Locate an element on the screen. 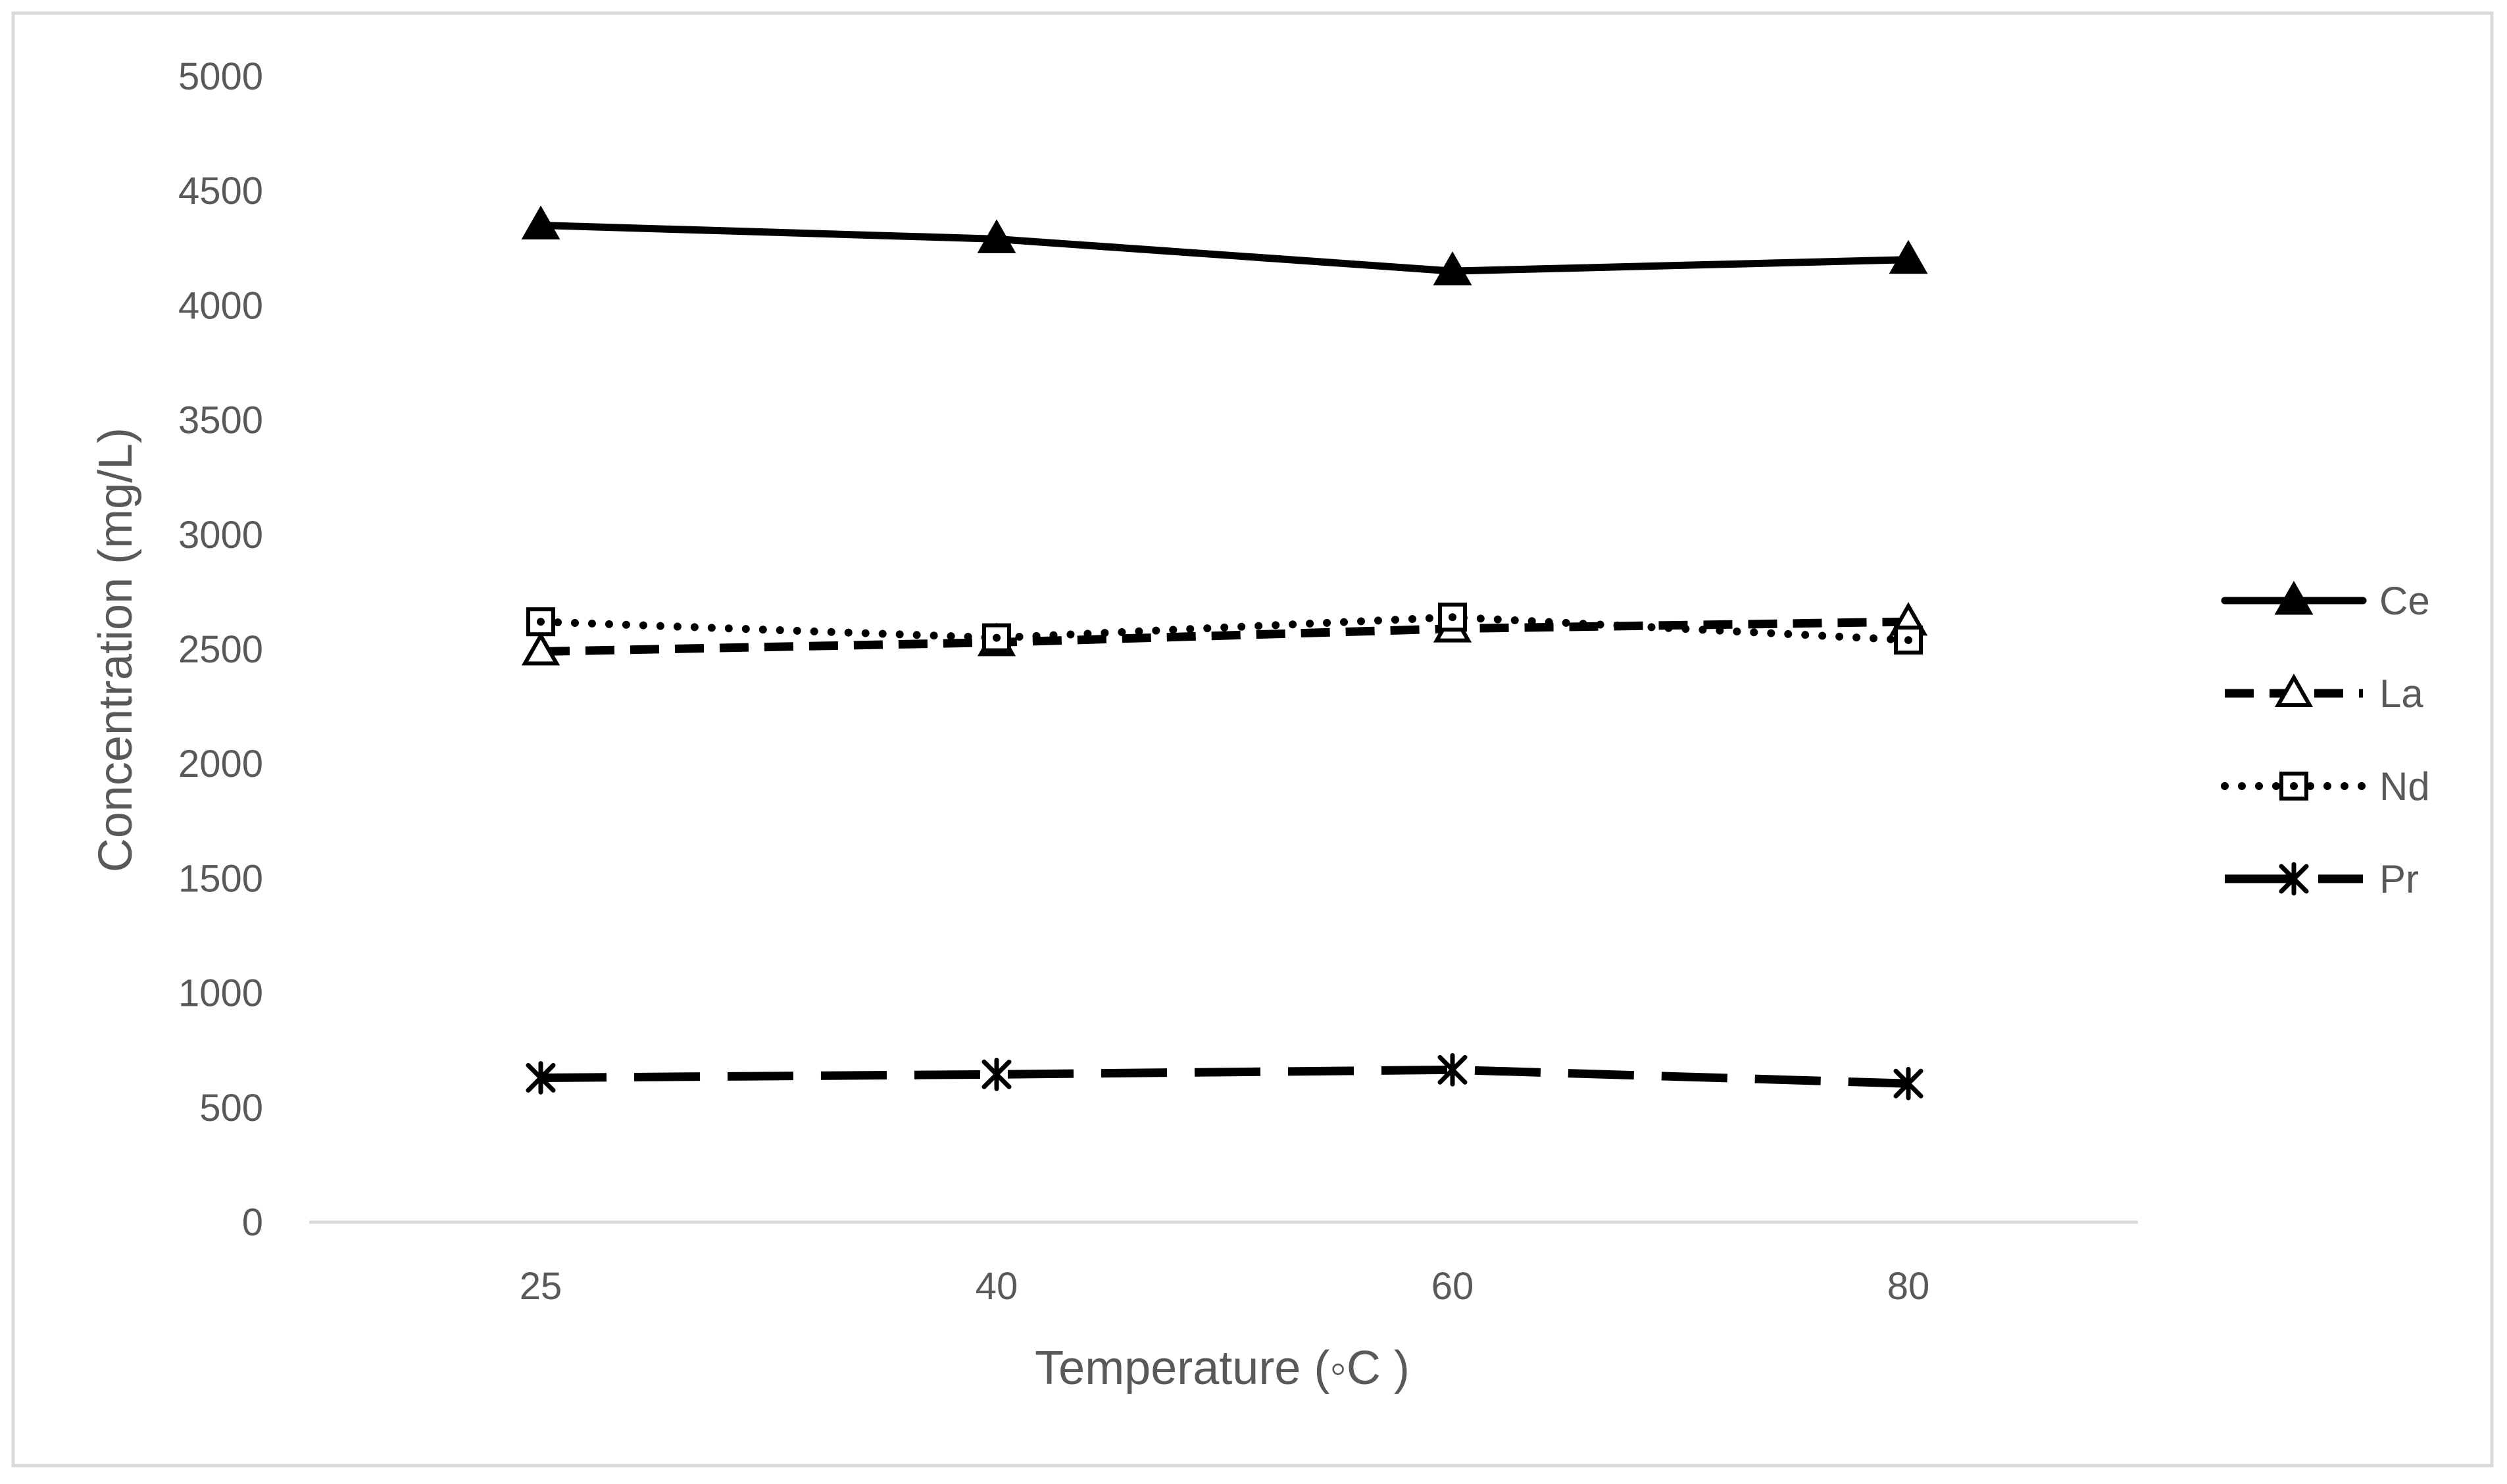 Image resolution: width=2507 pixels, height=1484 pixels. x-tick-label: 40 is located at coordinates (997, 1286).